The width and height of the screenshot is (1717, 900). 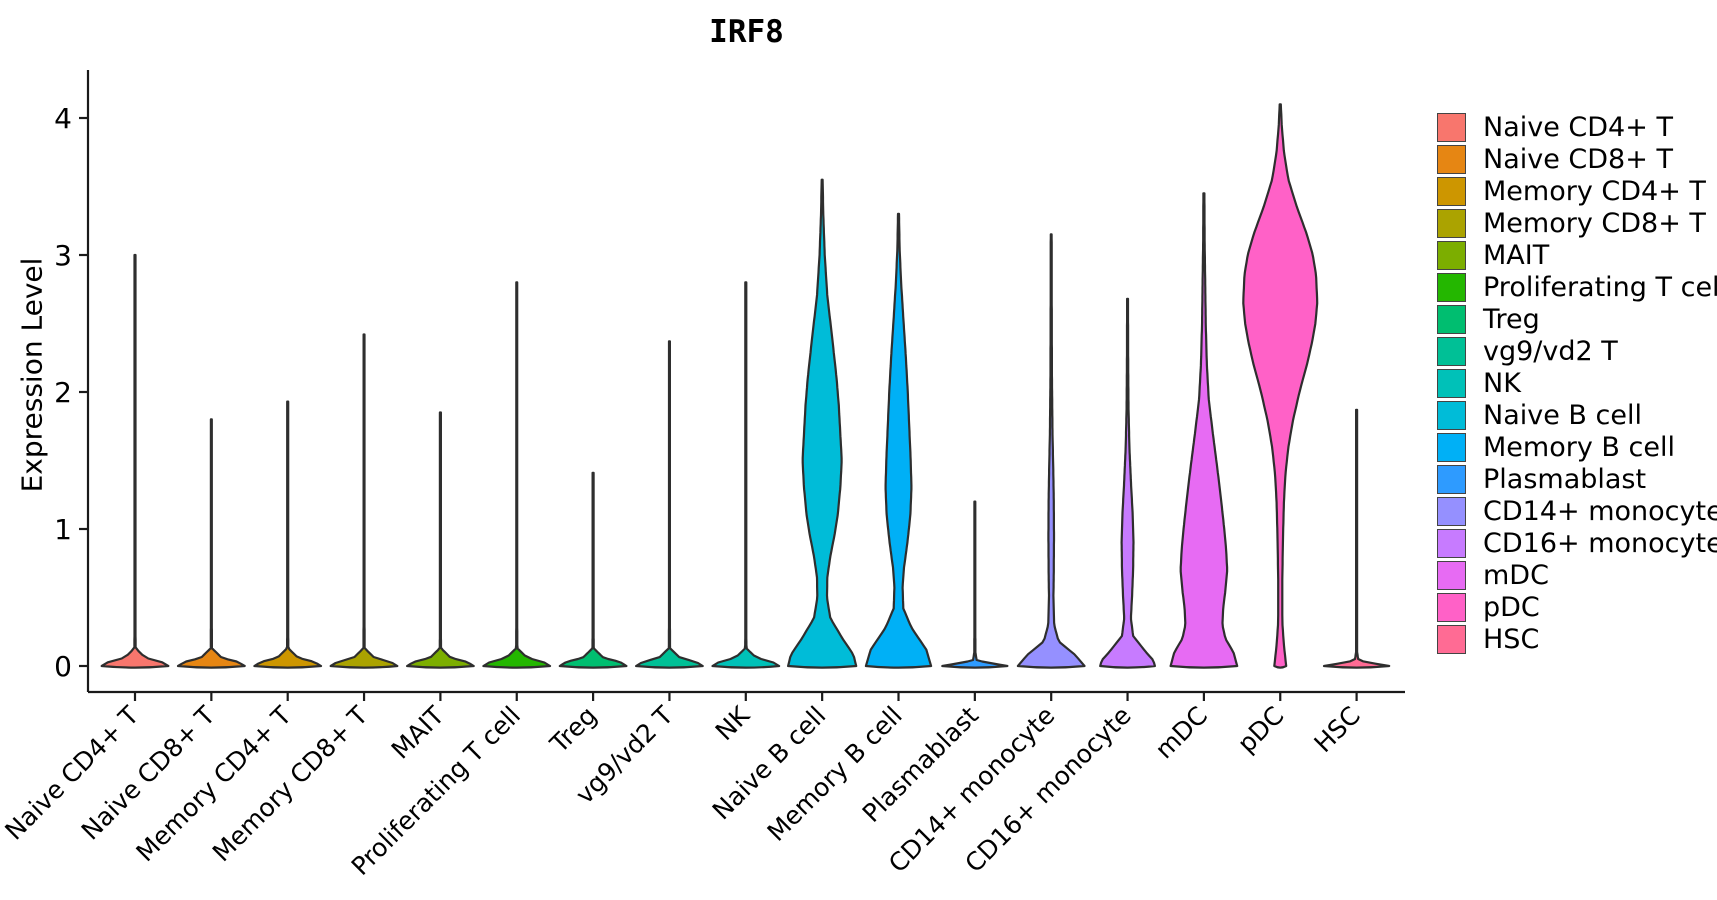 What do you see at coordinates (63, 118) in the screenshot?
I see `y-tick-label: 4` at bounding box center [63, 118].